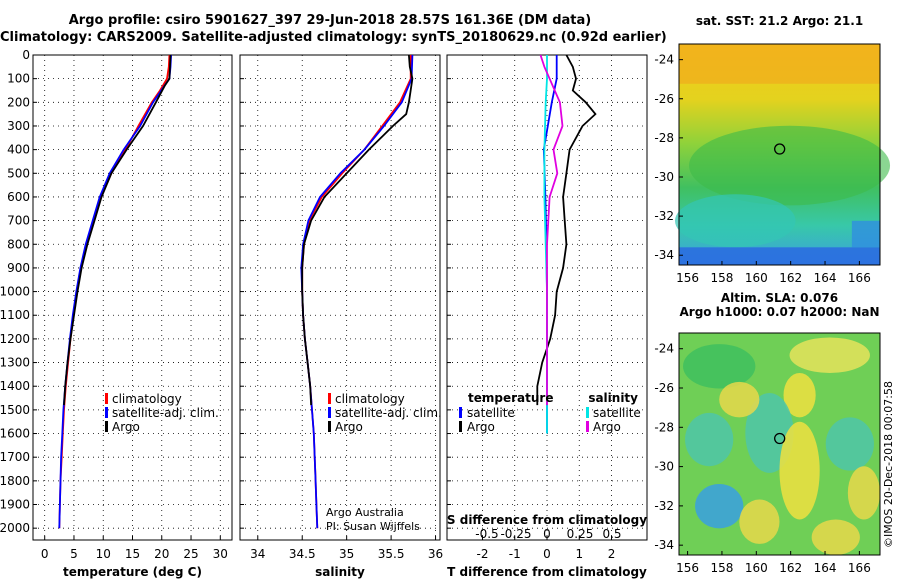  What do you see at coordinates (132, 572) in the screenshot?
I see `x-axis-label: temperature (deg C)` at bounding box center [132, 572].